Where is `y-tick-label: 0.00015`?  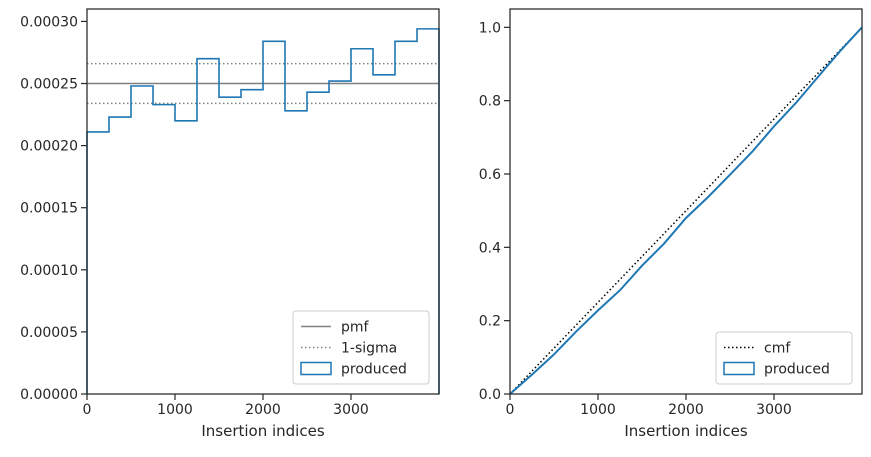
y-tick-label: 0.00015 is located at coordinates (49, 209).